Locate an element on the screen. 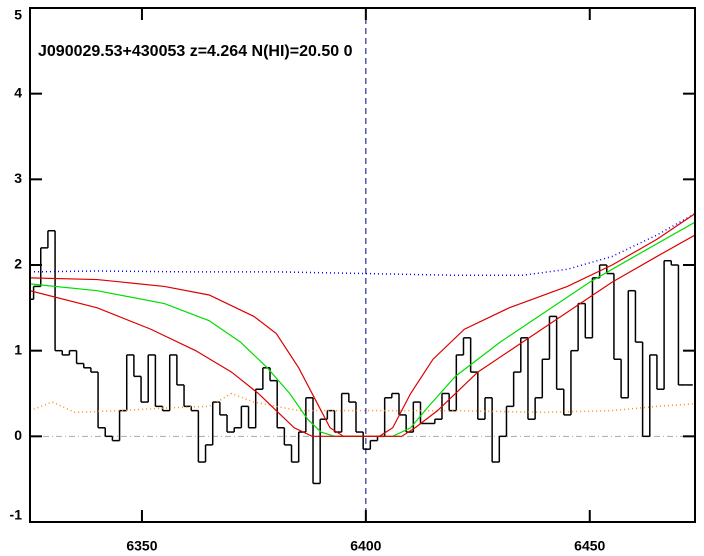  chart-title: J090029.53+430053 z=4.264 N(HI)=20.50 0 is located at coordinates (195, 51).